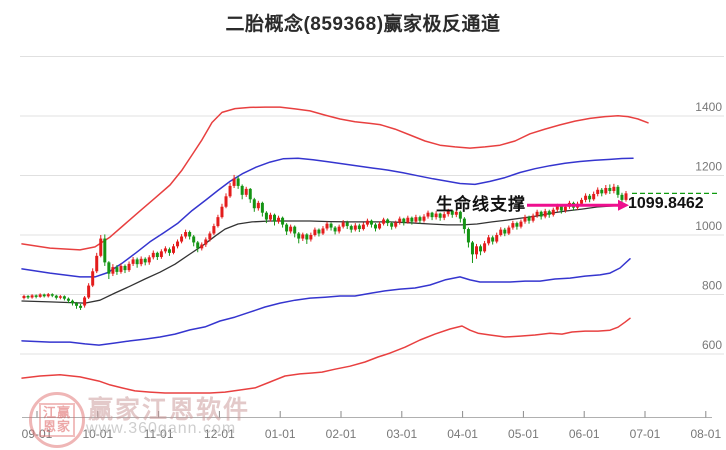  What do you see at coordinates (280, 434) in the screenshot?
I see `x-tick-label: 01-01` at bounding box center [280, 434].